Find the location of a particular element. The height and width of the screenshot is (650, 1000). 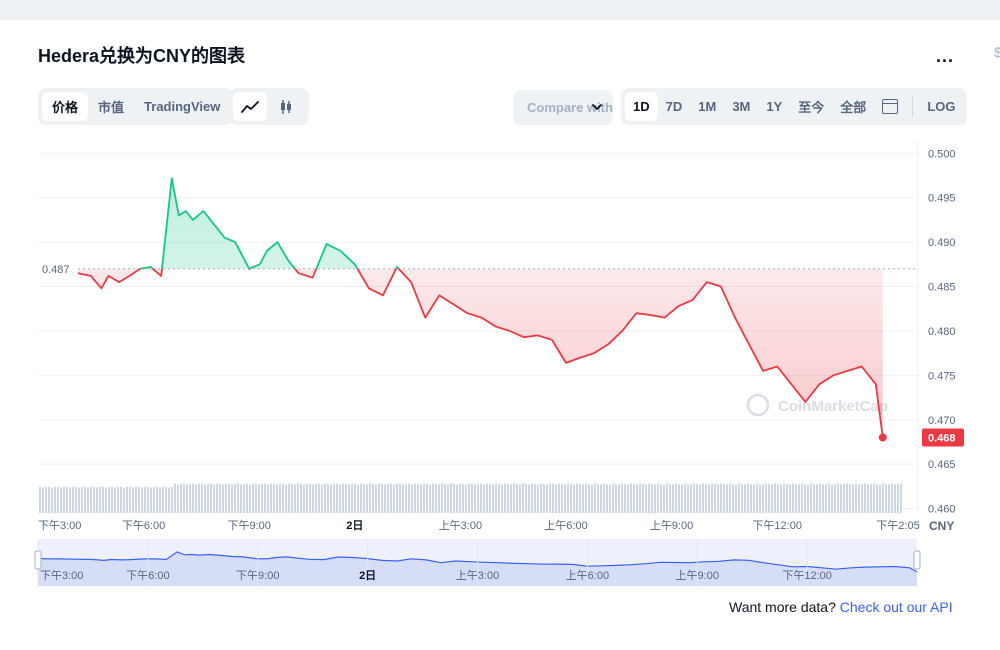

chart-style-tabs is located at coordinates (269, 106).